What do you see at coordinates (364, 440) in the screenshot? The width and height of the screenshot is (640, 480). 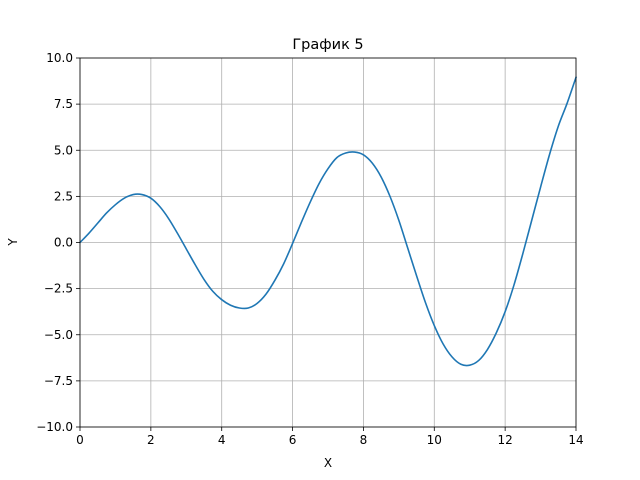 I see `x-tick-label: 8` at bounding box center [364, 440].